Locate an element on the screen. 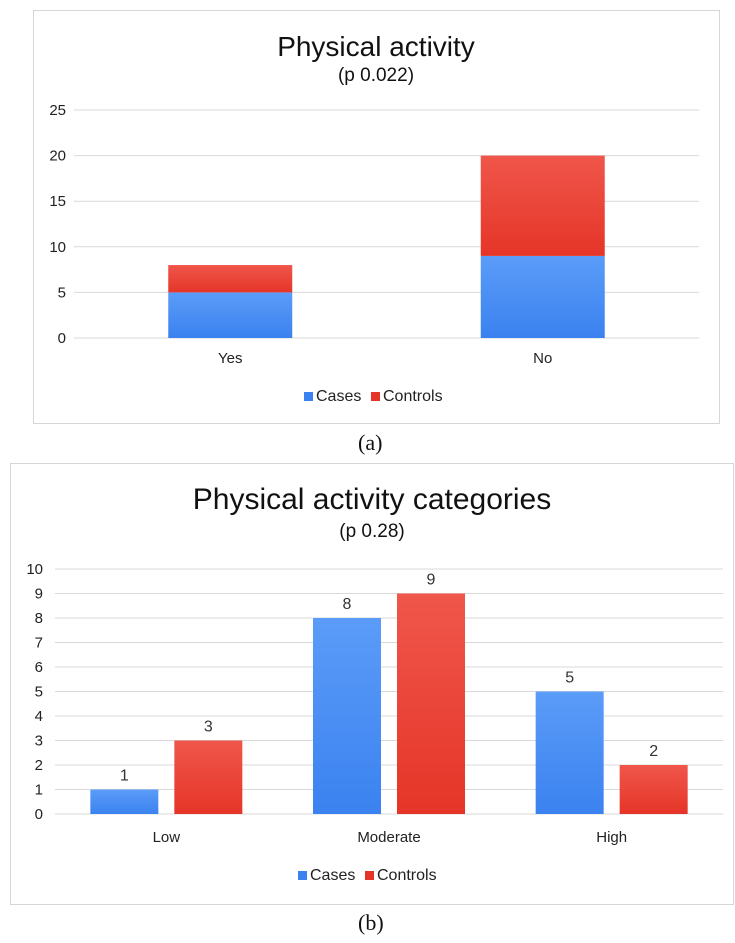  y-tick-label: 15 is located at coordinates (57, 201).